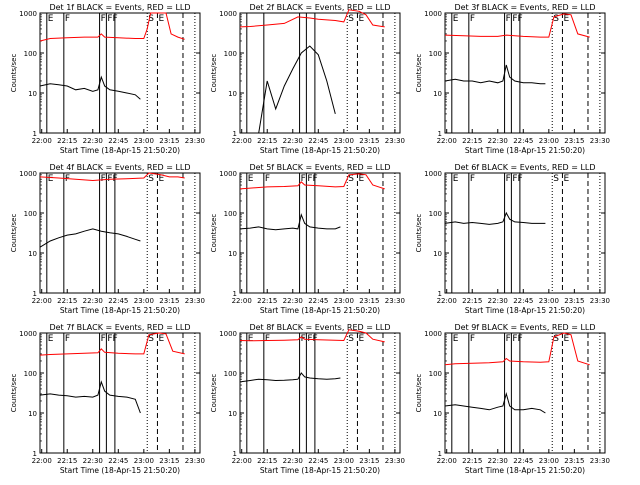 This screenshot has height=485, width=640. What do you see at coordinates (524, 167) in the screenshot?
I see `panel-title: Det 6f BLACK = Events, RED = LLD` at bounding box center [524, 167].